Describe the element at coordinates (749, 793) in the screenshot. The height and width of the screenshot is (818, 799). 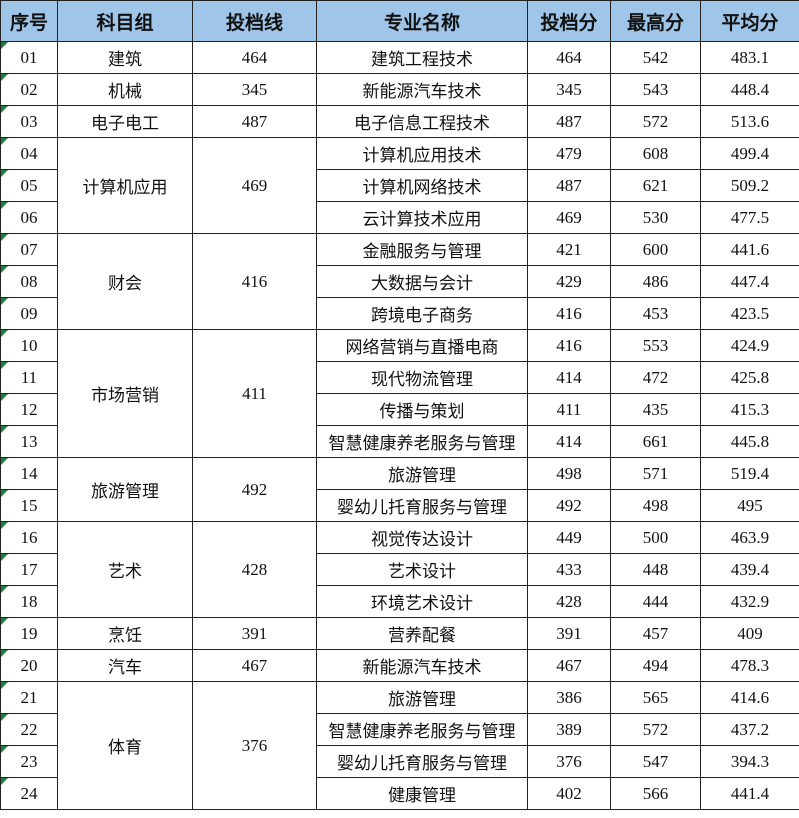
I see `avg-cell: 441.4` at that location.